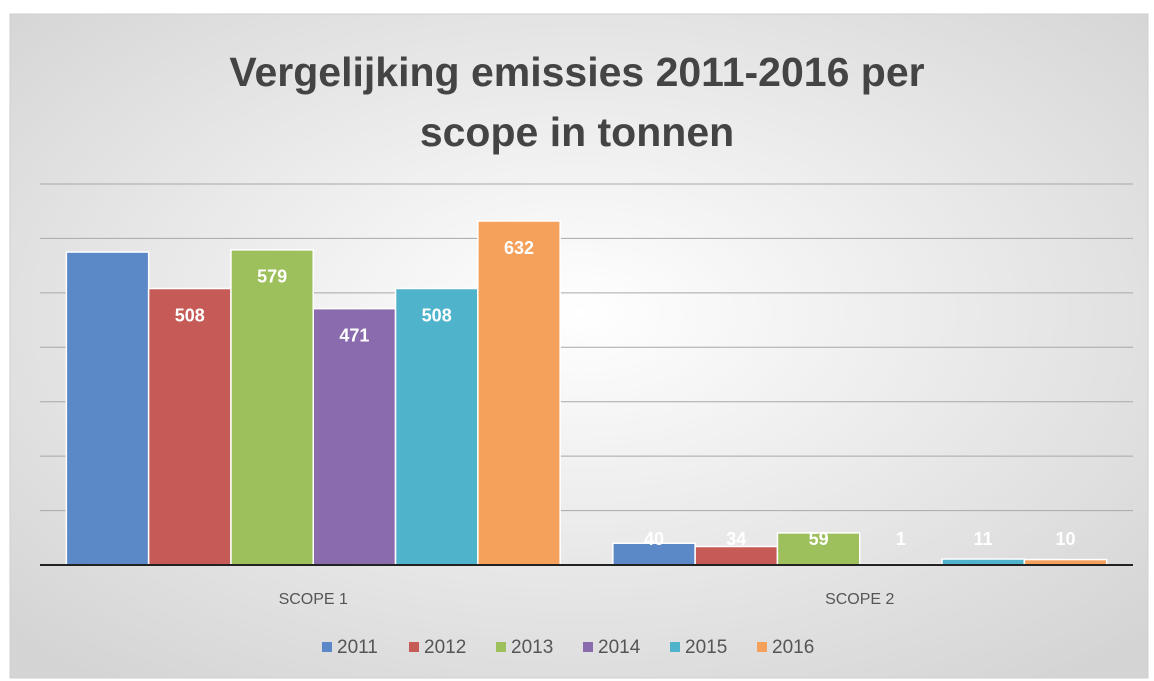  Describe the element at coordinates (532, 647) in the screenshot. I see `legend-label: 2013` at that location.